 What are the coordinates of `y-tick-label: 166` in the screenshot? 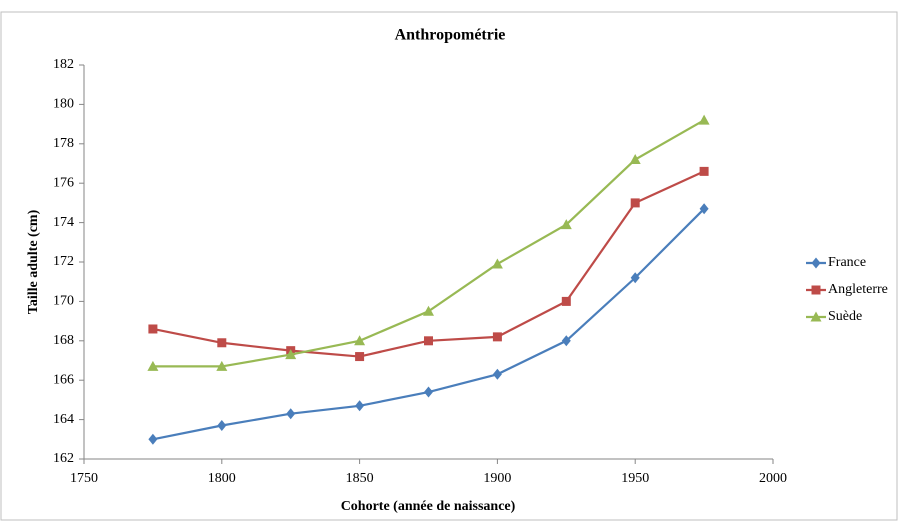 It's located at (63, 379).